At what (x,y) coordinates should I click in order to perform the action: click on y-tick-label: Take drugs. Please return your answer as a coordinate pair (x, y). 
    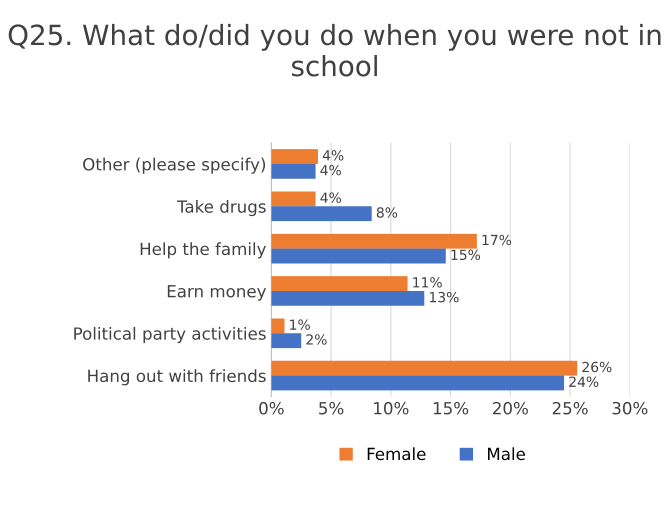
    Looking at the image, I should click on (221, 208).